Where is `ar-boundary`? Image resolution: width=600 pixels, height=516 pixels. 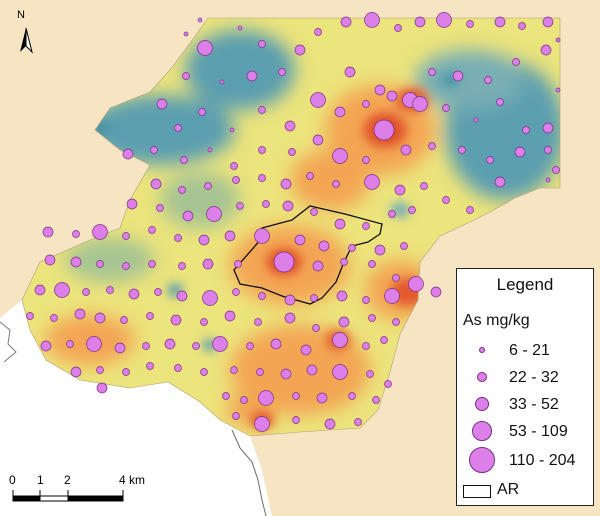
ar-boundary is located at coordinates (308, 255).